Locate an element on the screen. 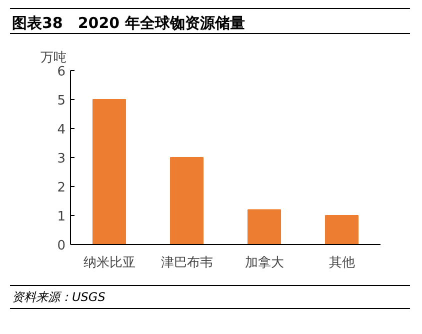 The image size is (422, 334). chart-title: 图表38 2020 年全球铷资源储量 is located at coordinates (128, 23).